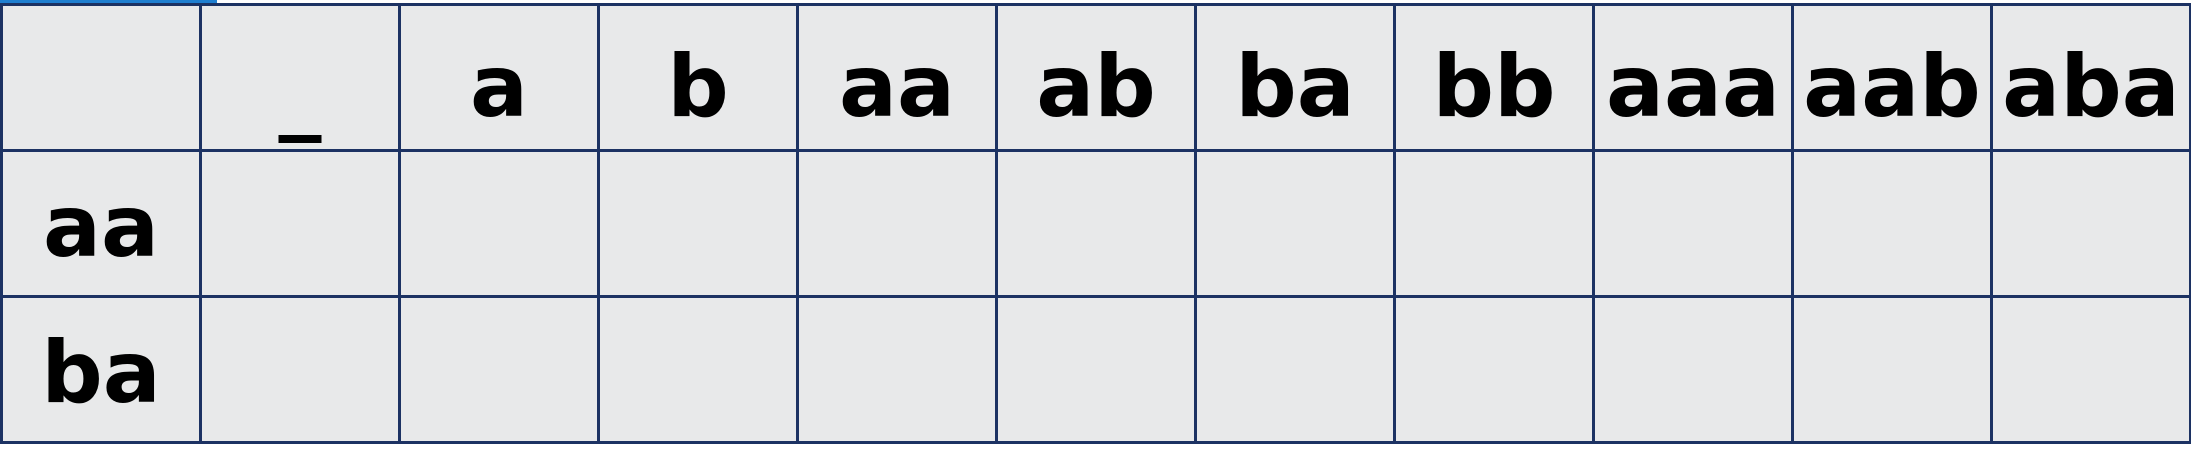  Describe the element at coordinates (108, 2) in the screenshot. I see `selection-indicator` at that location.